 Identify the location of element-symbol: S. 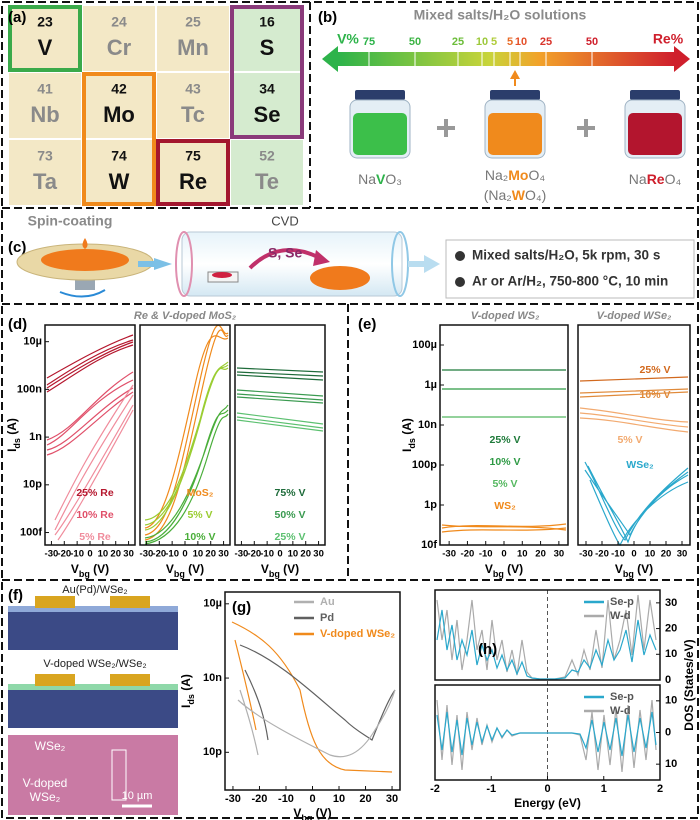
(267, 47).